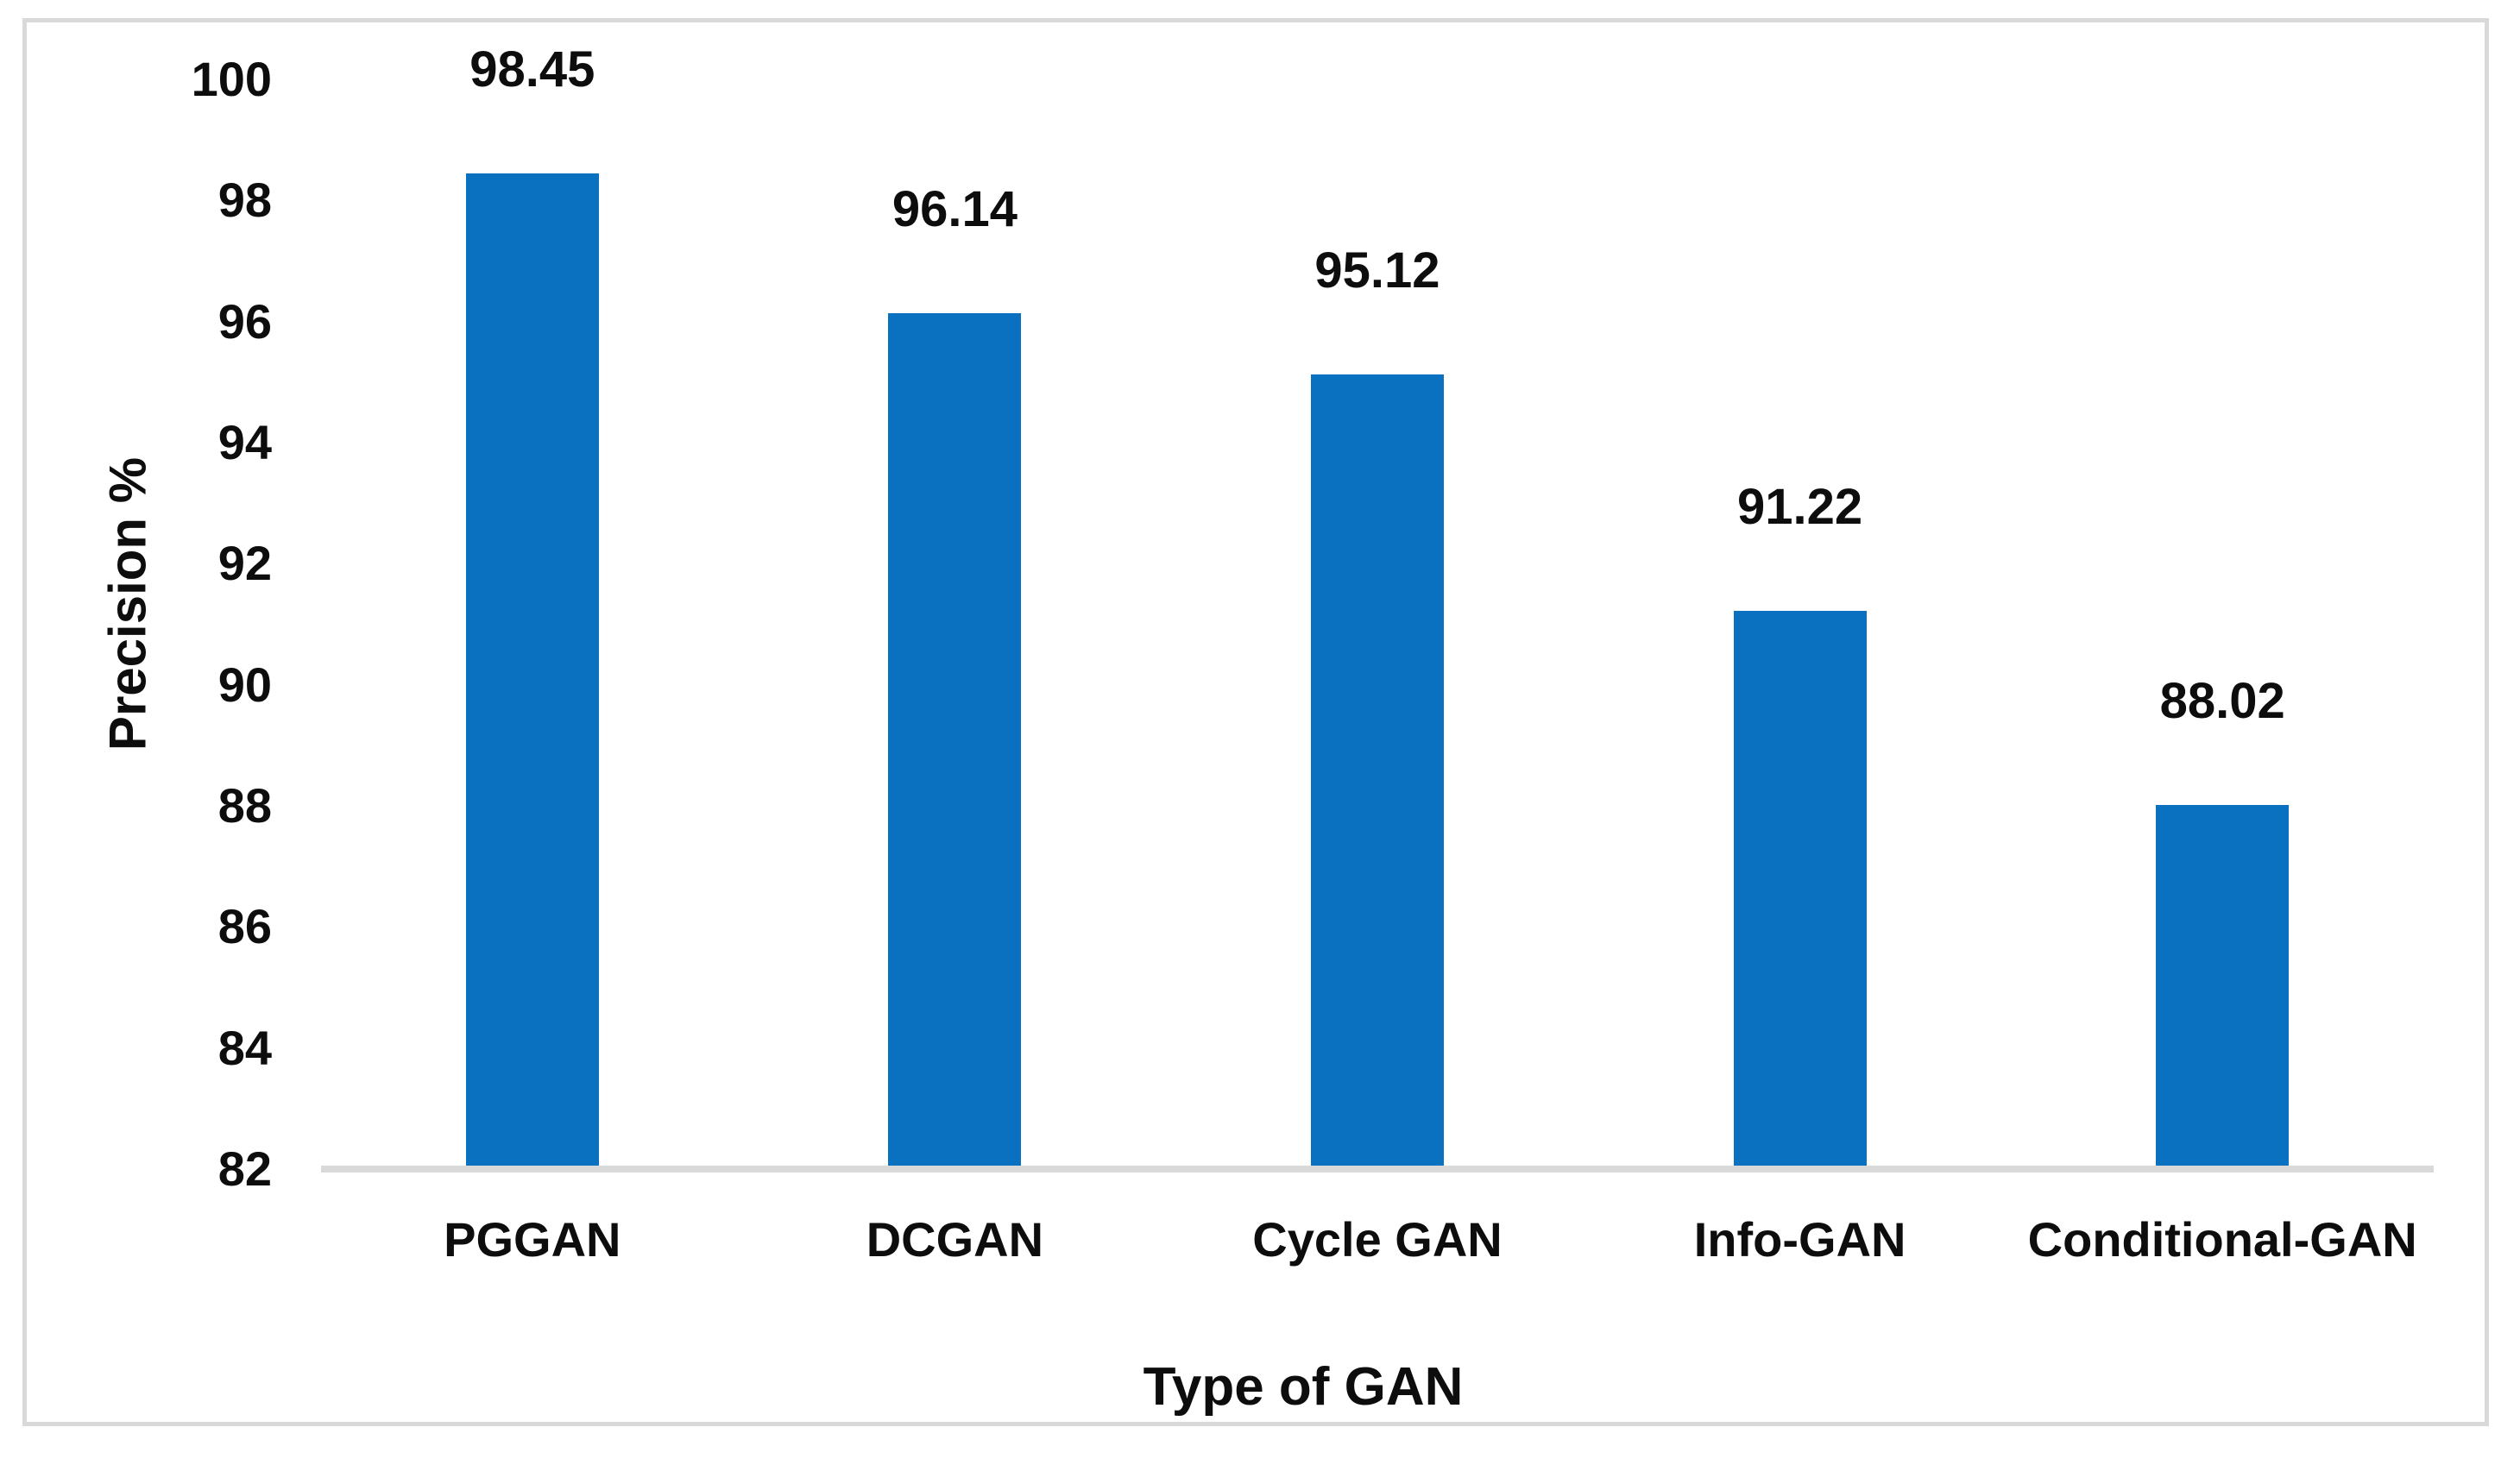 Image resolution: width=2520 pixels, height=1465 pixels. I want to click on y-tick-label: 92, so click(245, 563).